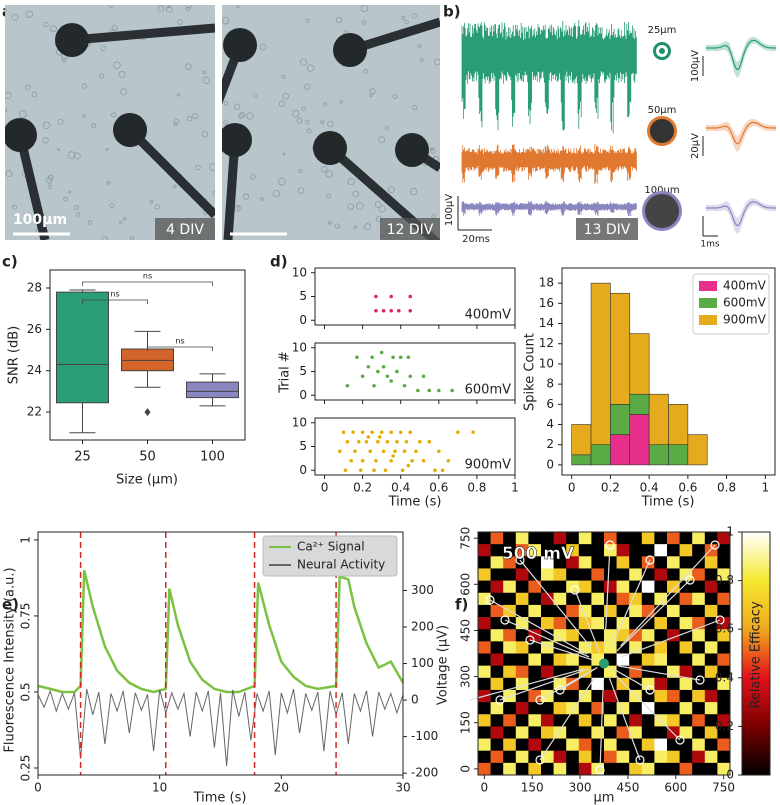 The image size is (780, 805). Describe the element at coordinates (488, 390) in the screenshot. I see `panel-condition: 600mV` at that location.